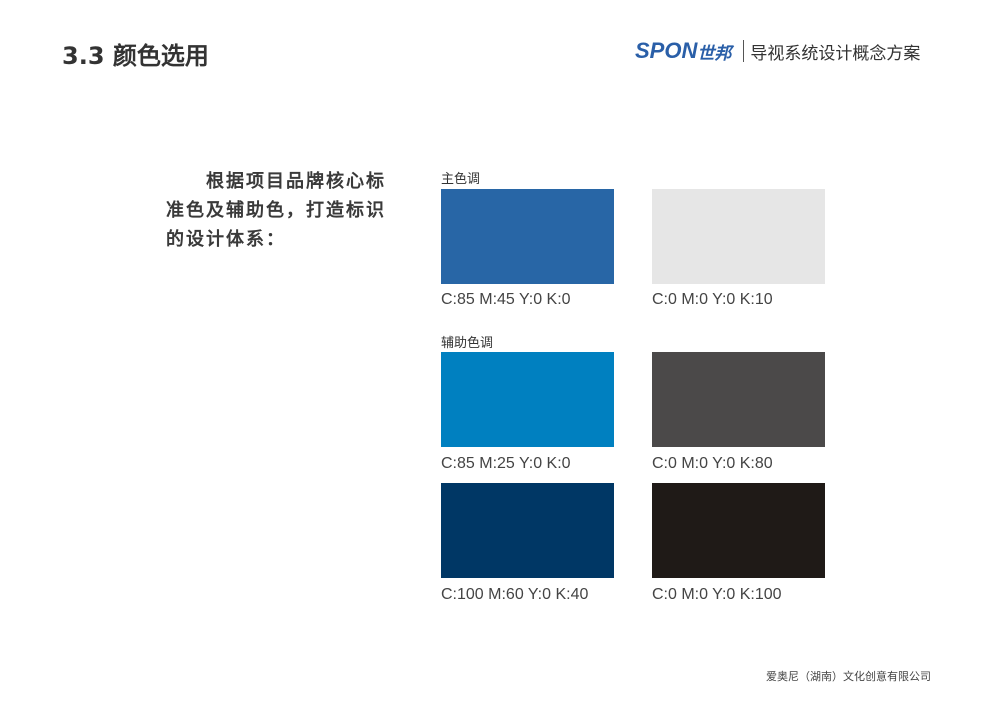  What do you see at coordinates (666, 50) in the screenshot?
I see `brand-logo: SPON` at bounding box center [666, 50].